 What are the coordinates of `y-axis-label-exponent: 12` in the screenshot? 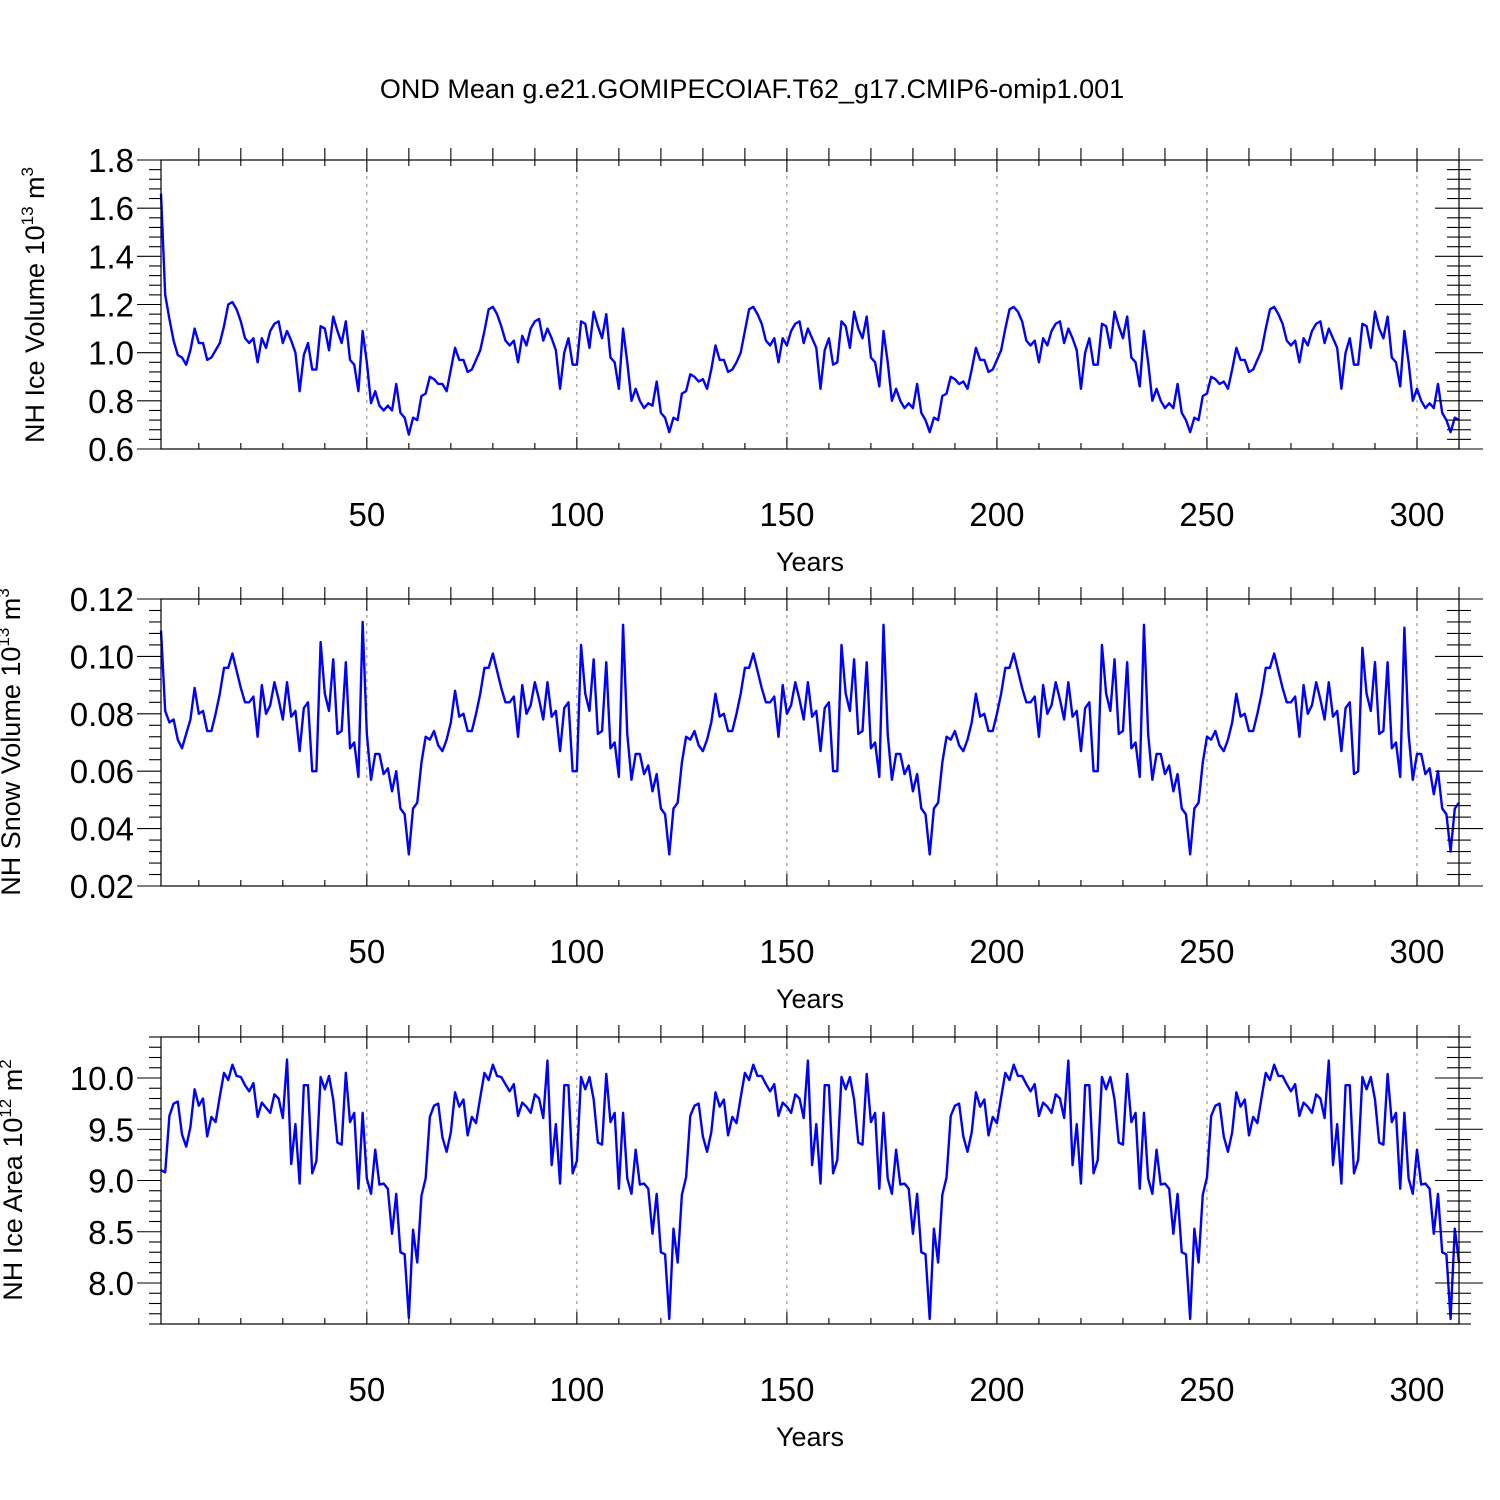 It's located at (7, 1108).